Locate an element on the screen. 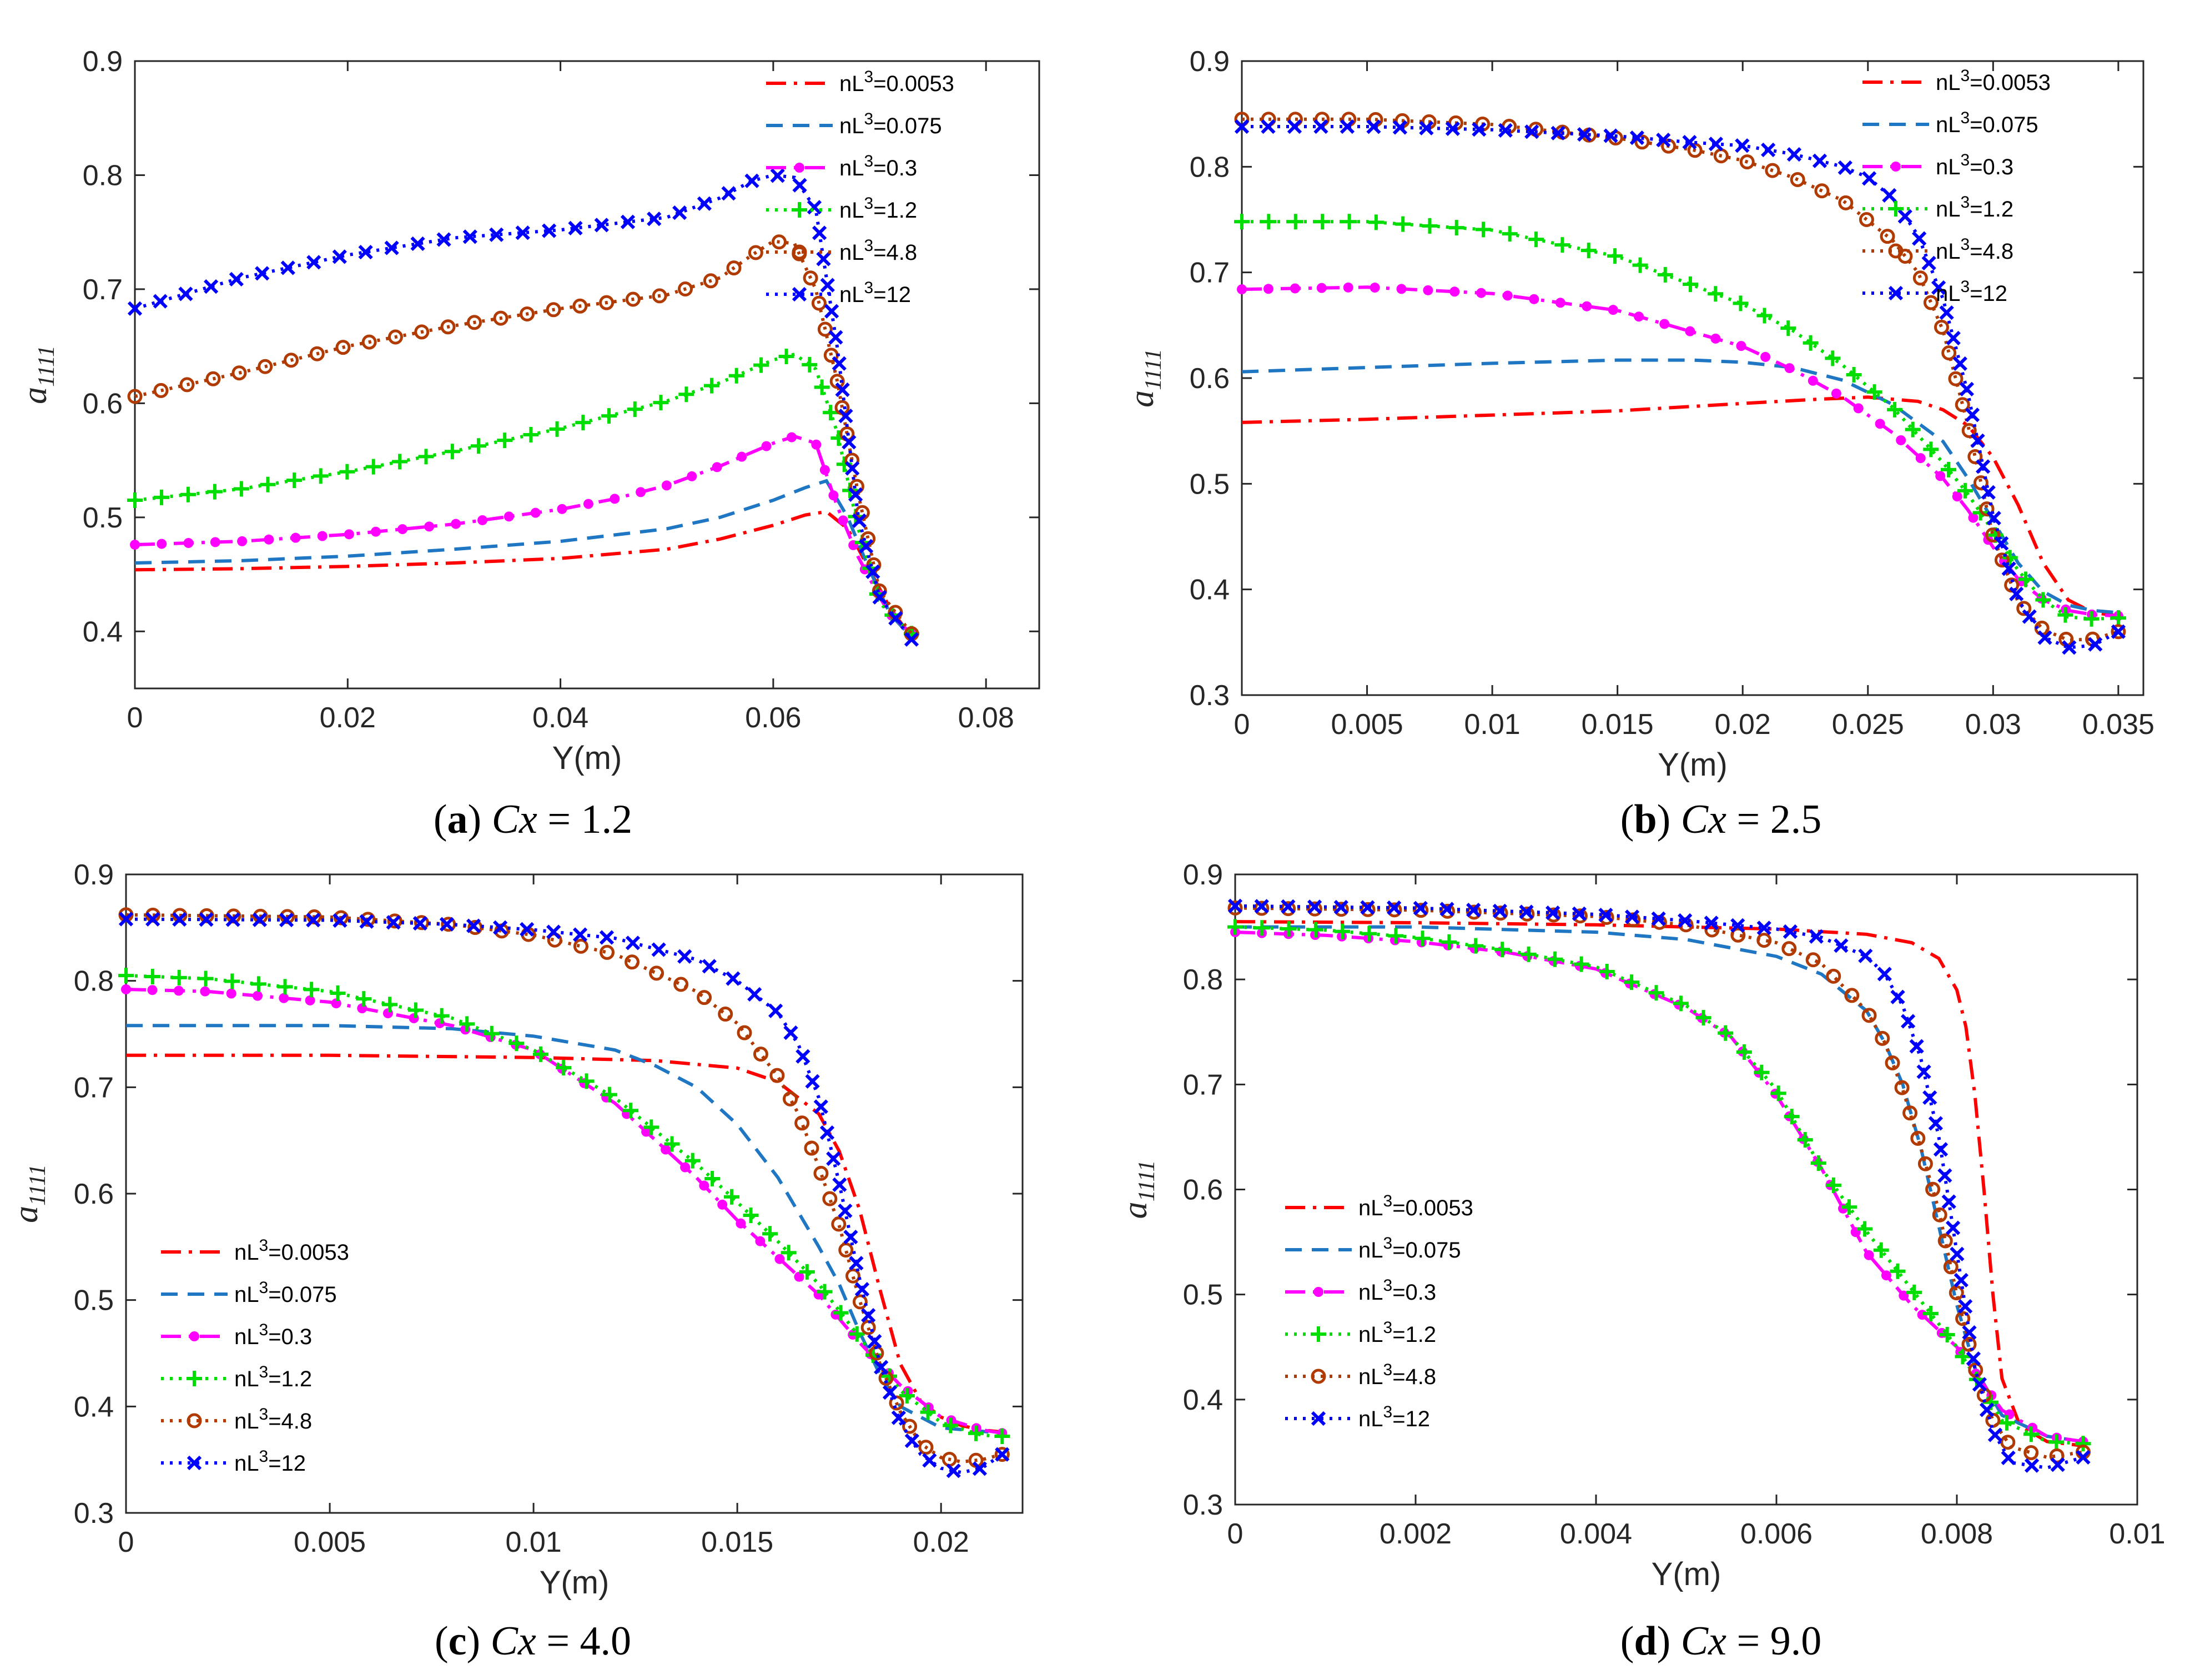 The image size is (2195, 1680). legend-label: nL3=0.3 is located at coordinates (1974, 165).